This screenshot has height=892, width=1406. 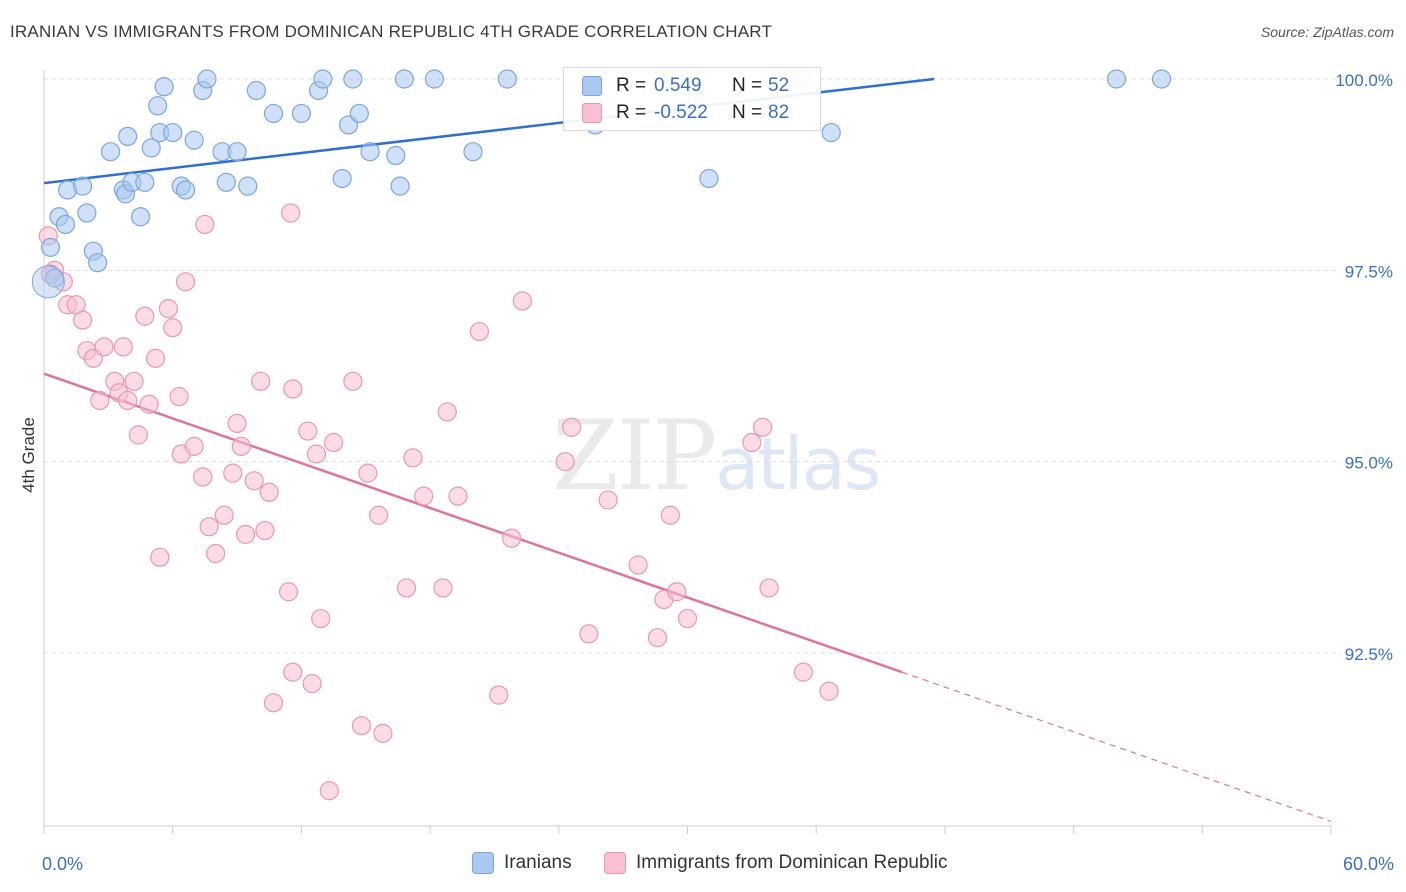 What do you see at coordinates (1327, 32) in the screenshot?
I see `source-note: Source: ZipAtlas.com` at bounding box center [1327, 32].